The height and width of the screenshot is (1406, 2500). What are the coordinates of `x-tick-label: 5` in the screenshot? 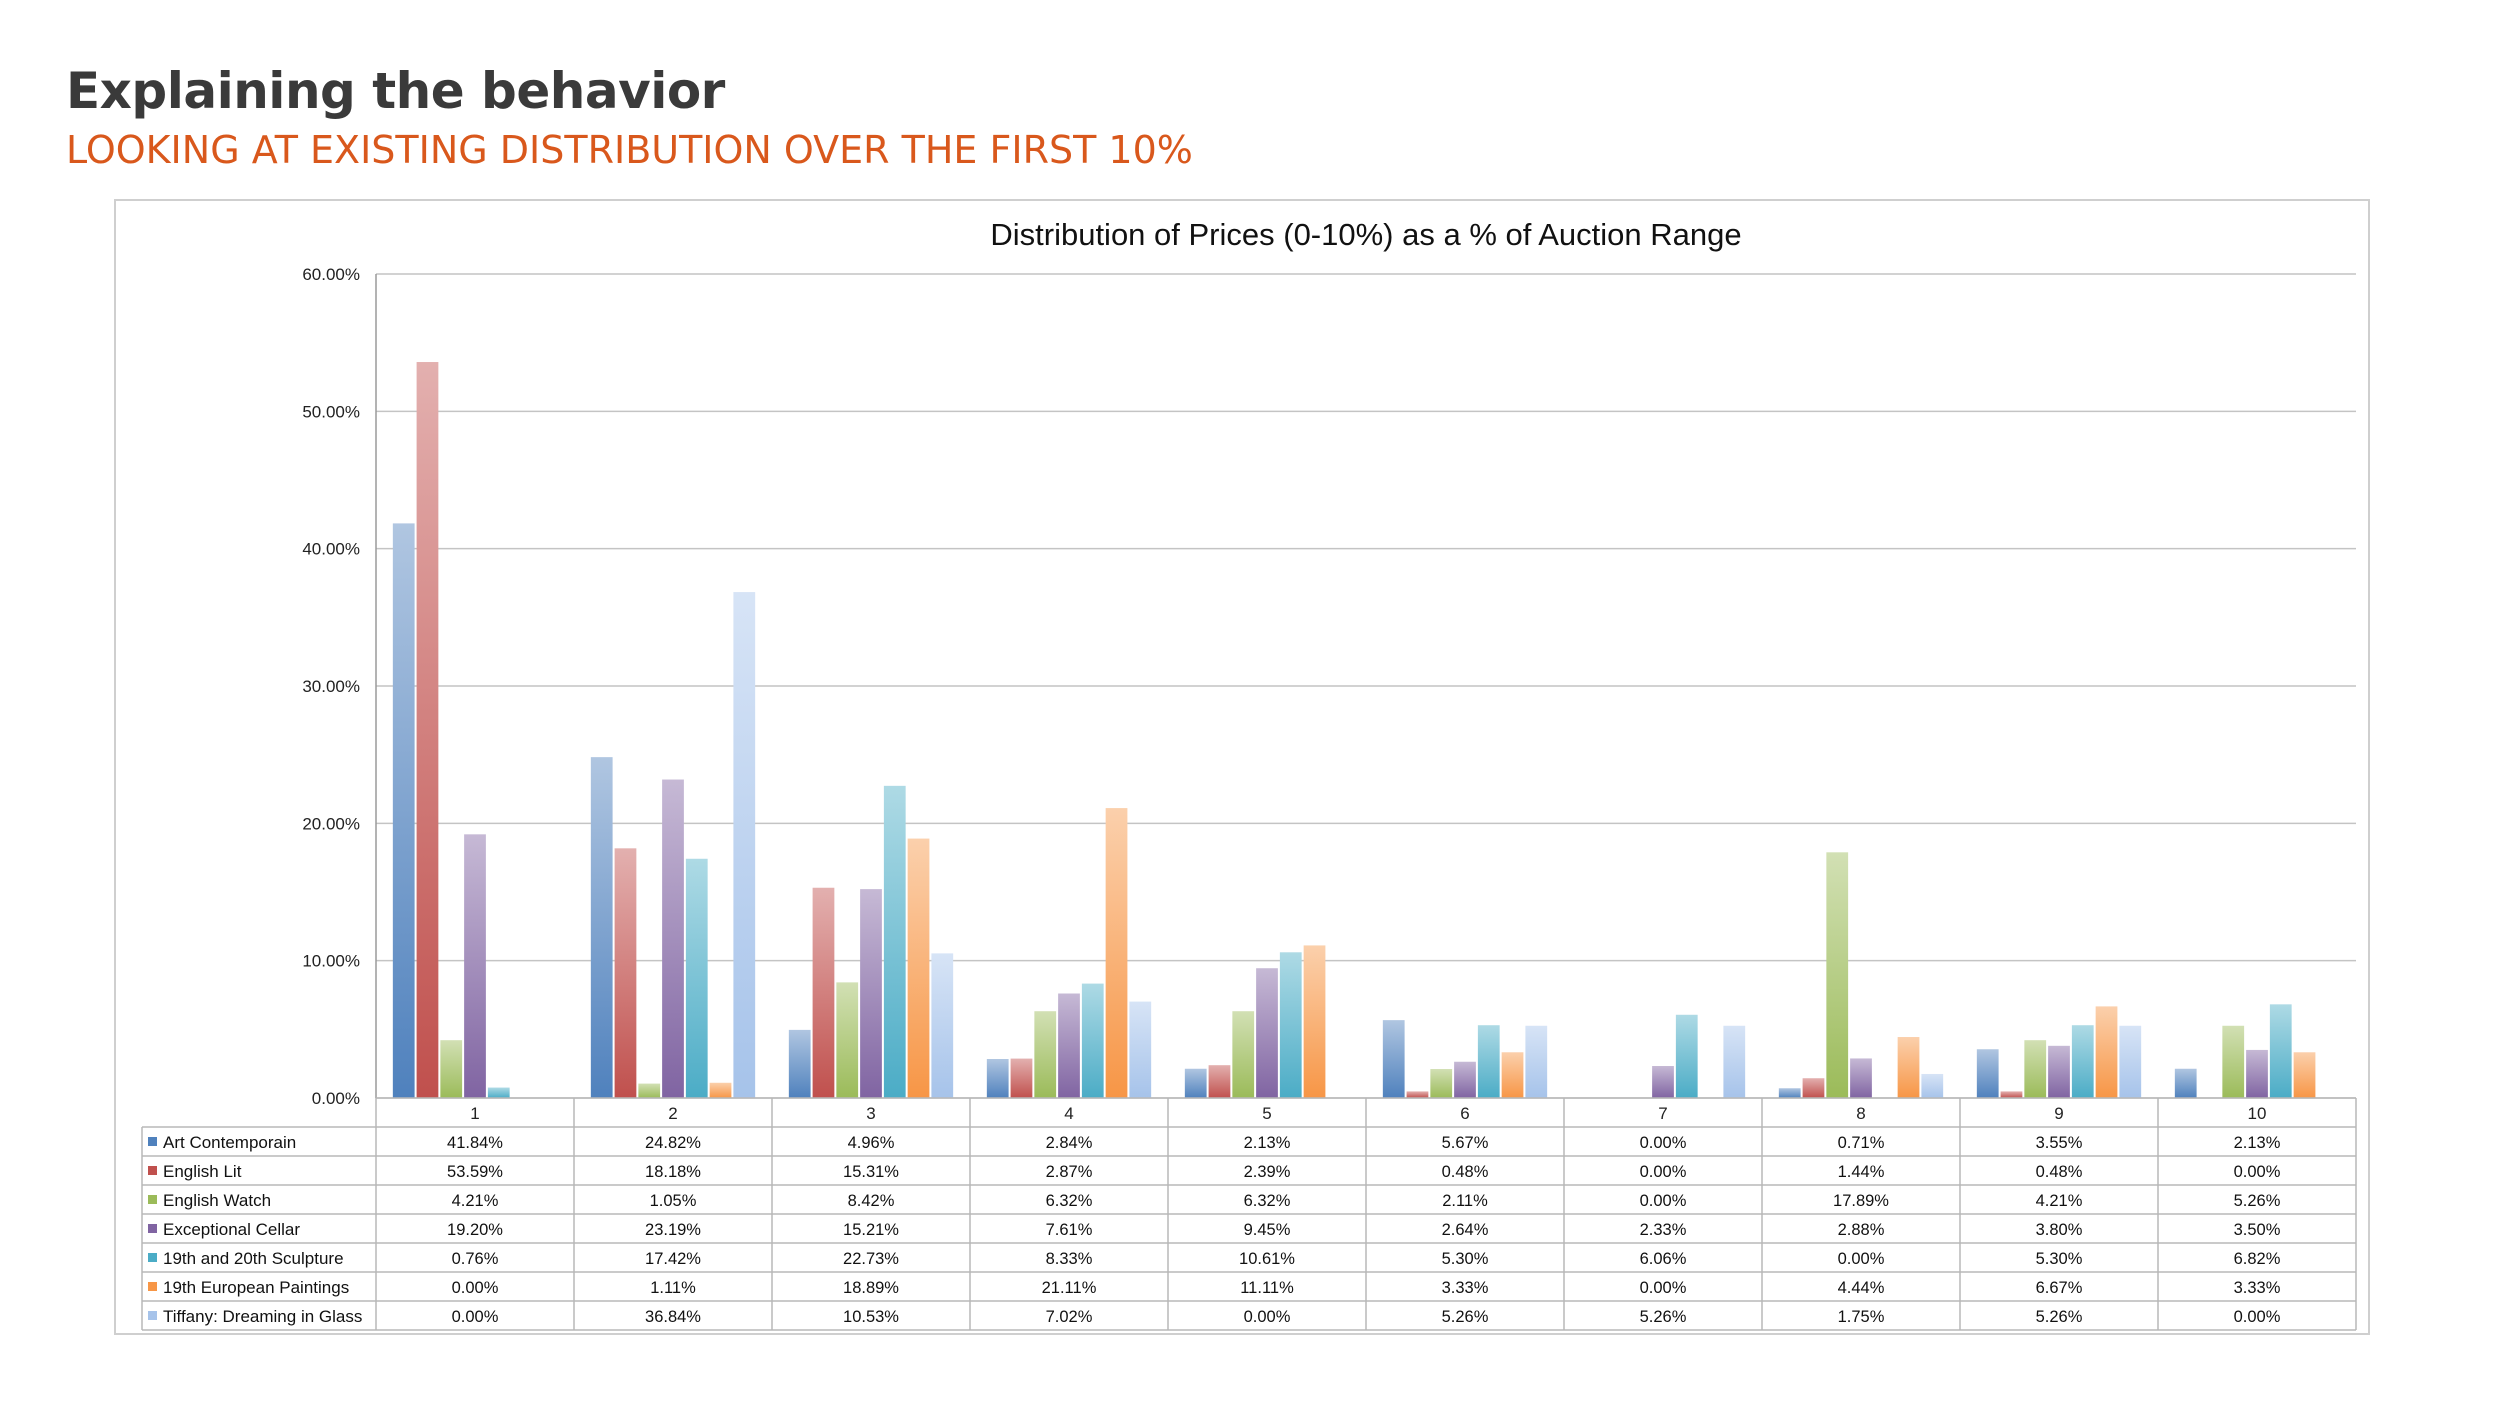 It's located at (1266, 1113).